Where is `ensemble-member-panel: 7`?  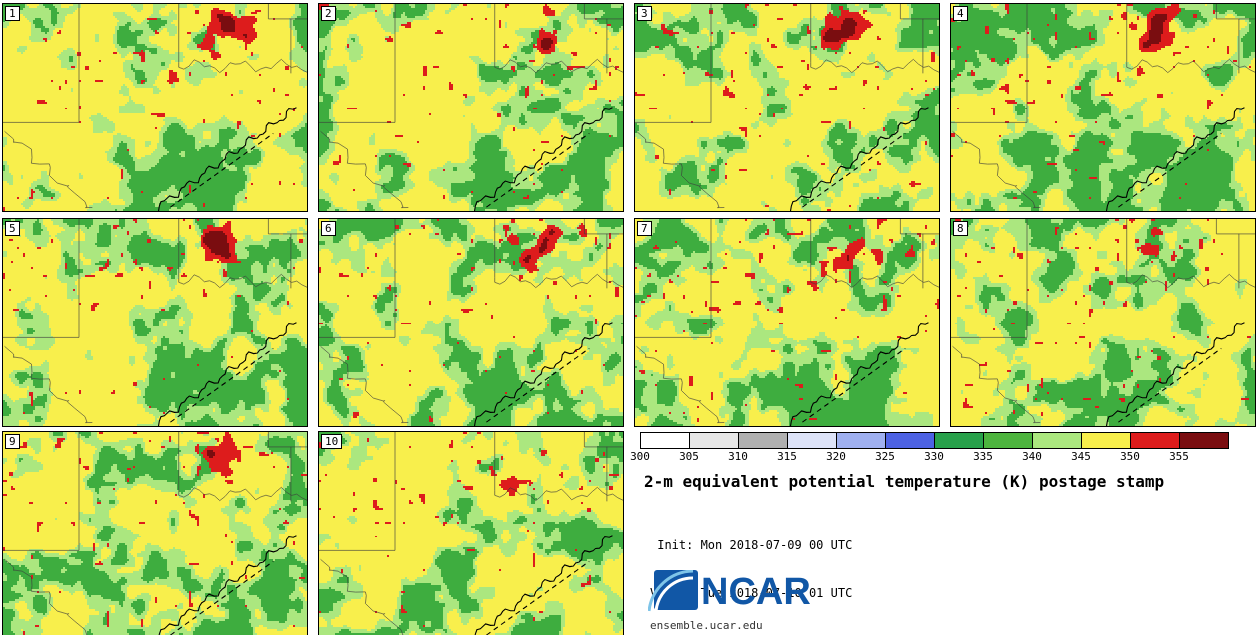
ensemble-member-panel: 7 is located at coordinates (787, 322).